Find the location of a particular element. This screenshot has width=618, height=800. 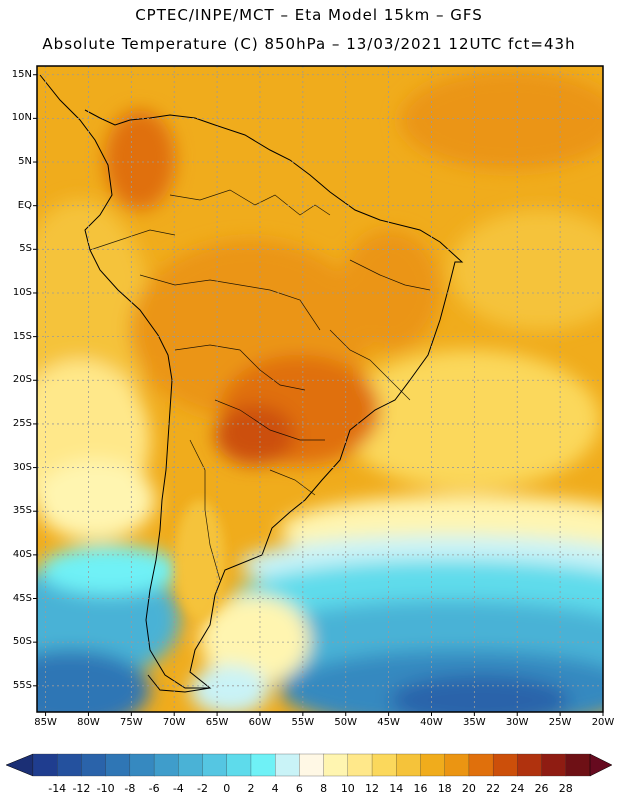

colorbar-label: -14 is located at coordinates (57, 788).